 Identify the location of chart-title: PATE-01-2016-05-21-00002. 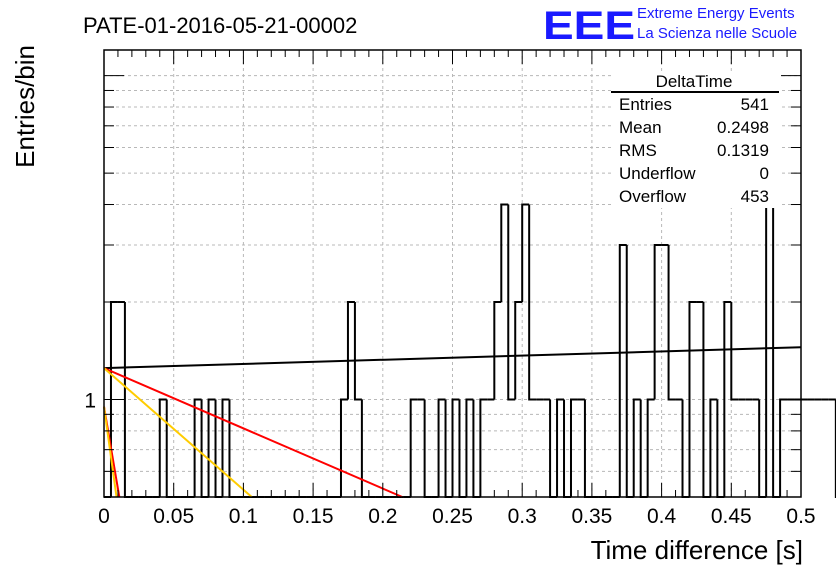
(220, 25).